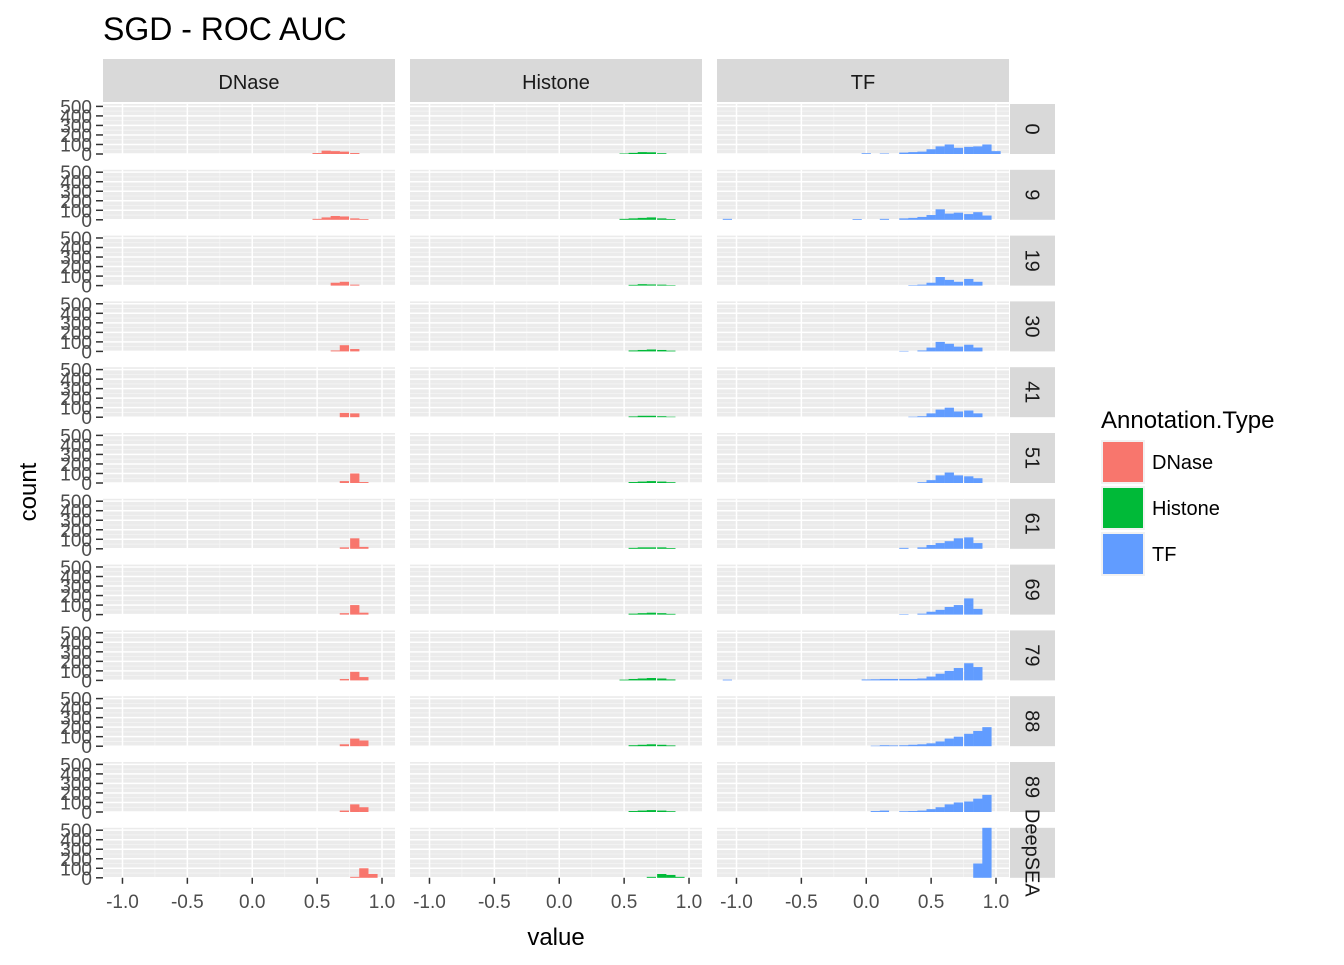 This screenshot has height=965, width=1344. I want to click on row-strip-label: 51, so click(1032, 458).